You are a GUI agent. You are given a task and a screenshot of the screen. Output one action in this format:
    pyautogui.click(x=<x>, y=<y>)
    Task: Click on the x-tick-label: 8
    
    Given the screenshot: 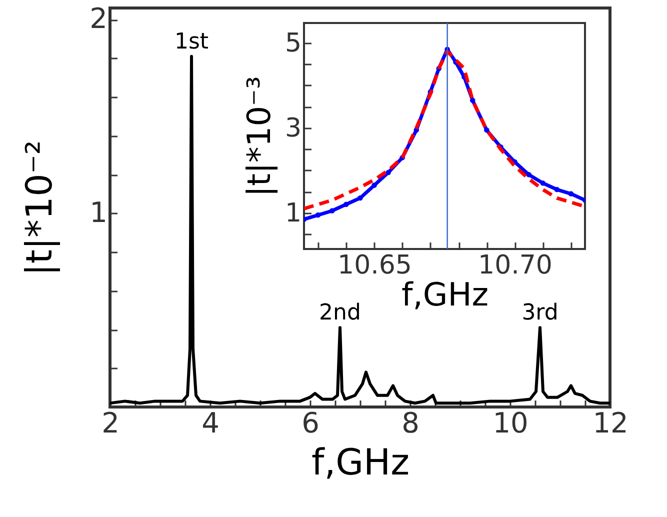 What is the action you would take?
    pyautogui.click(x=411, y=423)
    